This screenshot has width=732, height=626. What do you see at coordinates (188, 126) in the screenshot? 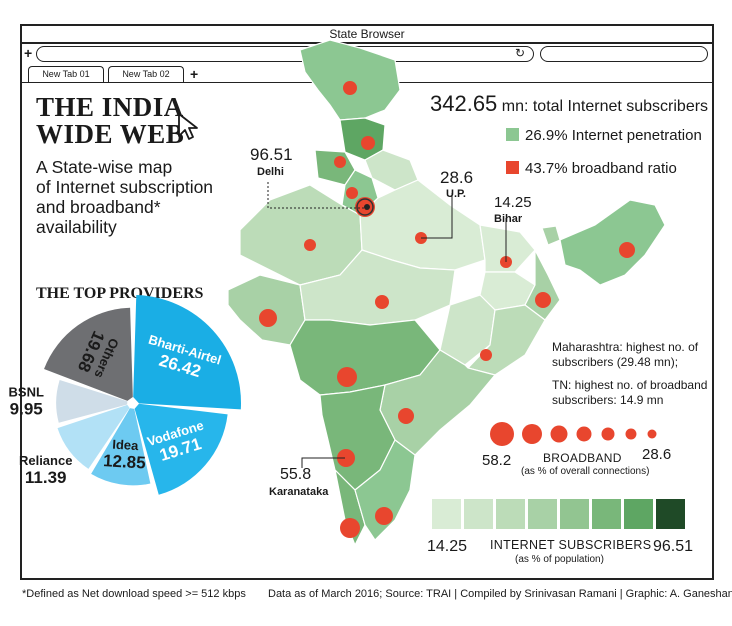
I see `cursor-icon` at bounding box center [188, 126].